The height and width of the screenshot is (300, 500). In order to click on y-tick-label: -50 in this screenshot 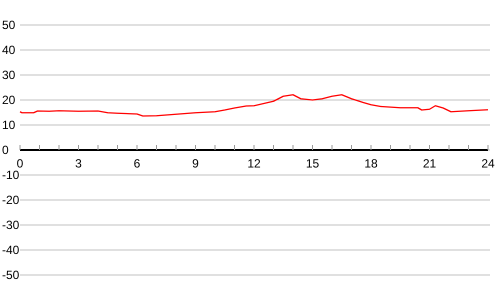, I will do `click(11, 275)`.